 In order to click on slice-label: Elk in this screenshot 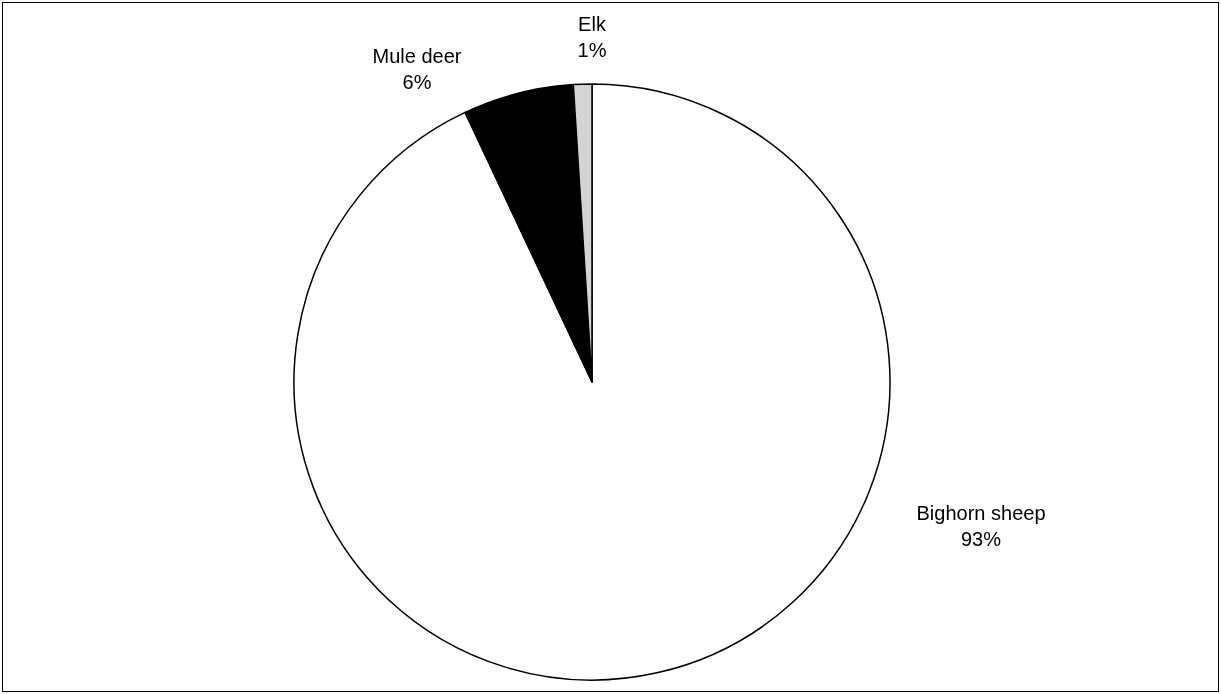, I will do `click(592, 24)`.